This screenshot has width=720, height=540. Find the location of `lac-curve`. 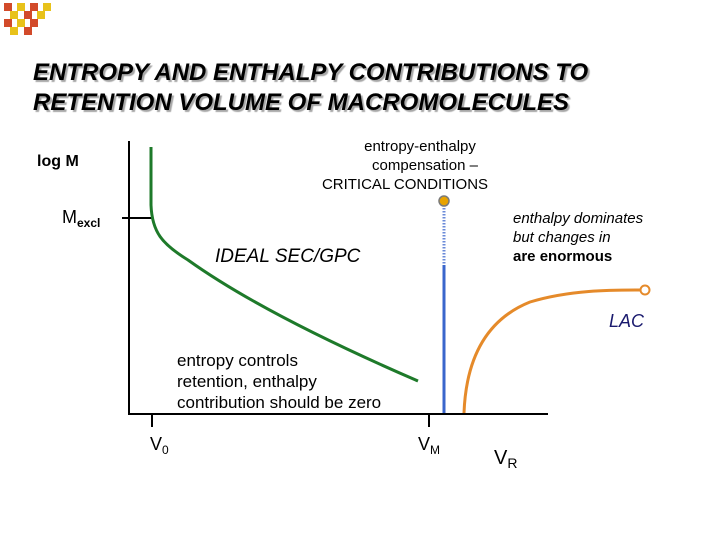

lac-curve is located at coordinates (551, 351).